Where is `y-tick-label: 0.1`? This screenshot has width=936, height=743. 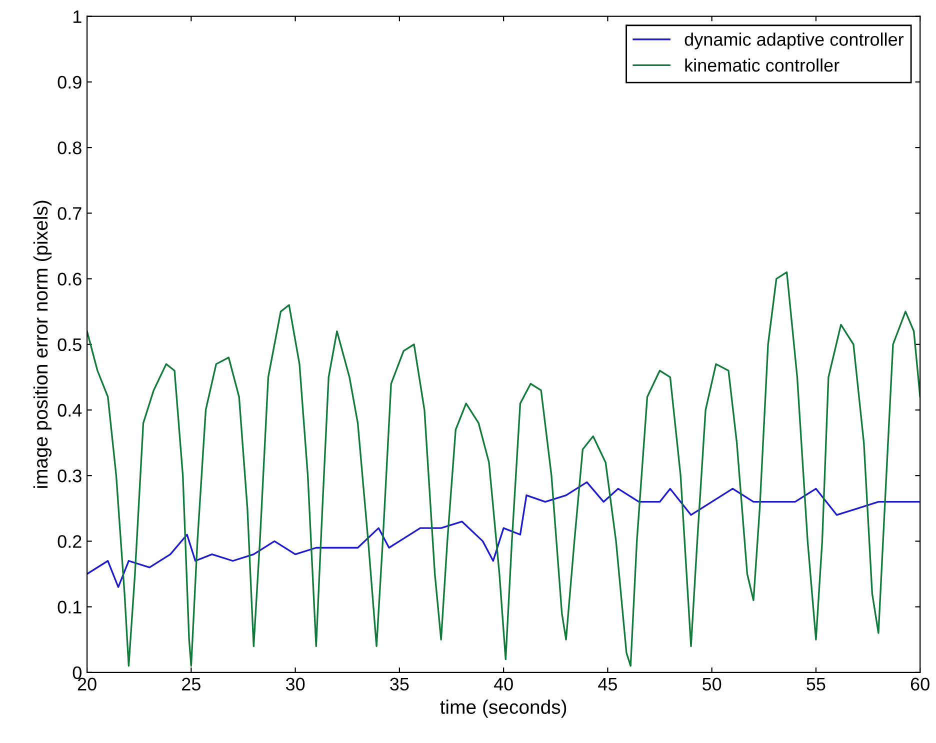 y-tick-label: 0.1 is located at coordinates (70, 607).